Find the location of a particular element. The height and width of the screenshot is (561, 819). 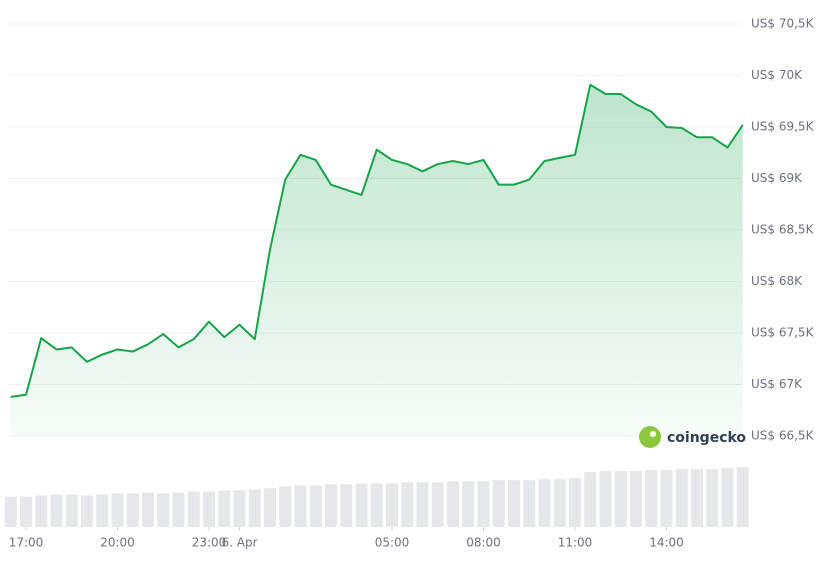

y-tick-label: US$ 67K is located at coordinates (777, 384).